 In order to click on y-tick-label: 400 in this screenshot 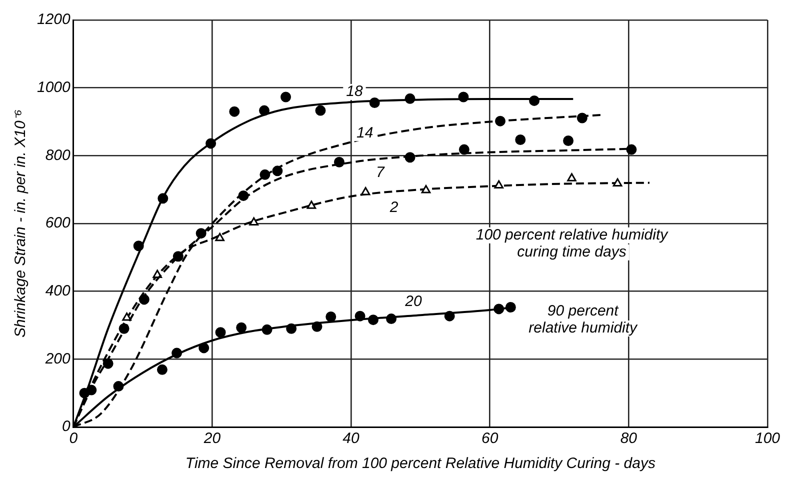, I will do `click(58, 291)`.